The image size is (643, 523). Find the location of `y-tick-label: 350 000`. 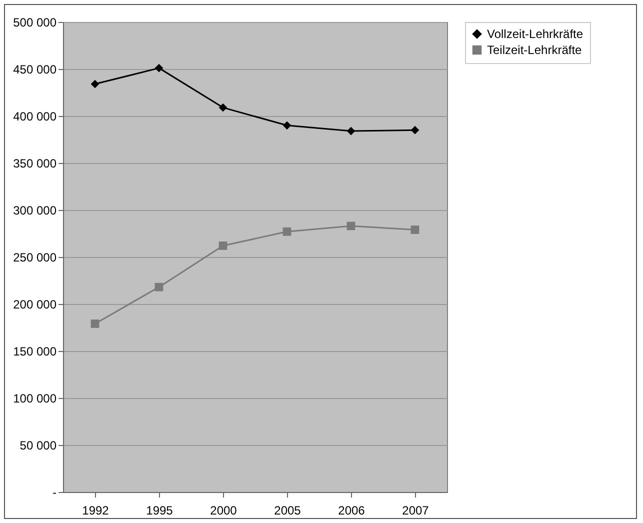

y-tick-label: 350 000 is located at coordinates (35, 163).